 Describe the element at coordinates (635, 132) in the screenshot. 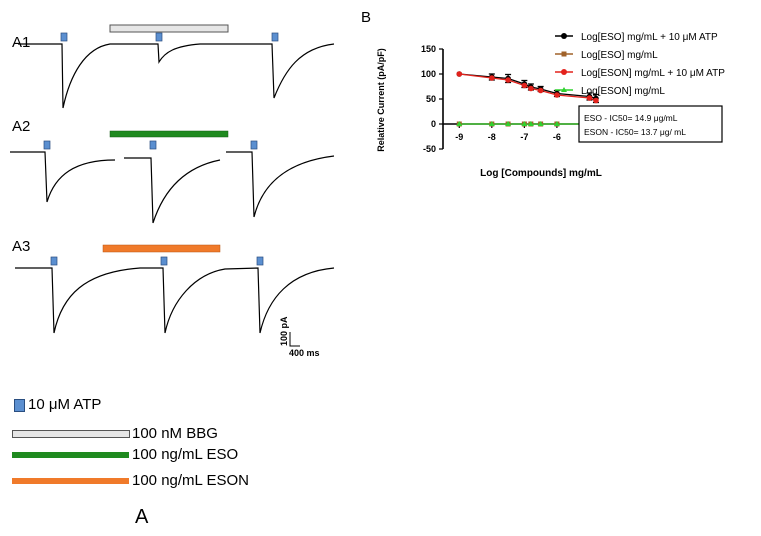

I see `ic50-eson: ESON - IC50= 13.7 μg/ mL` at that location.